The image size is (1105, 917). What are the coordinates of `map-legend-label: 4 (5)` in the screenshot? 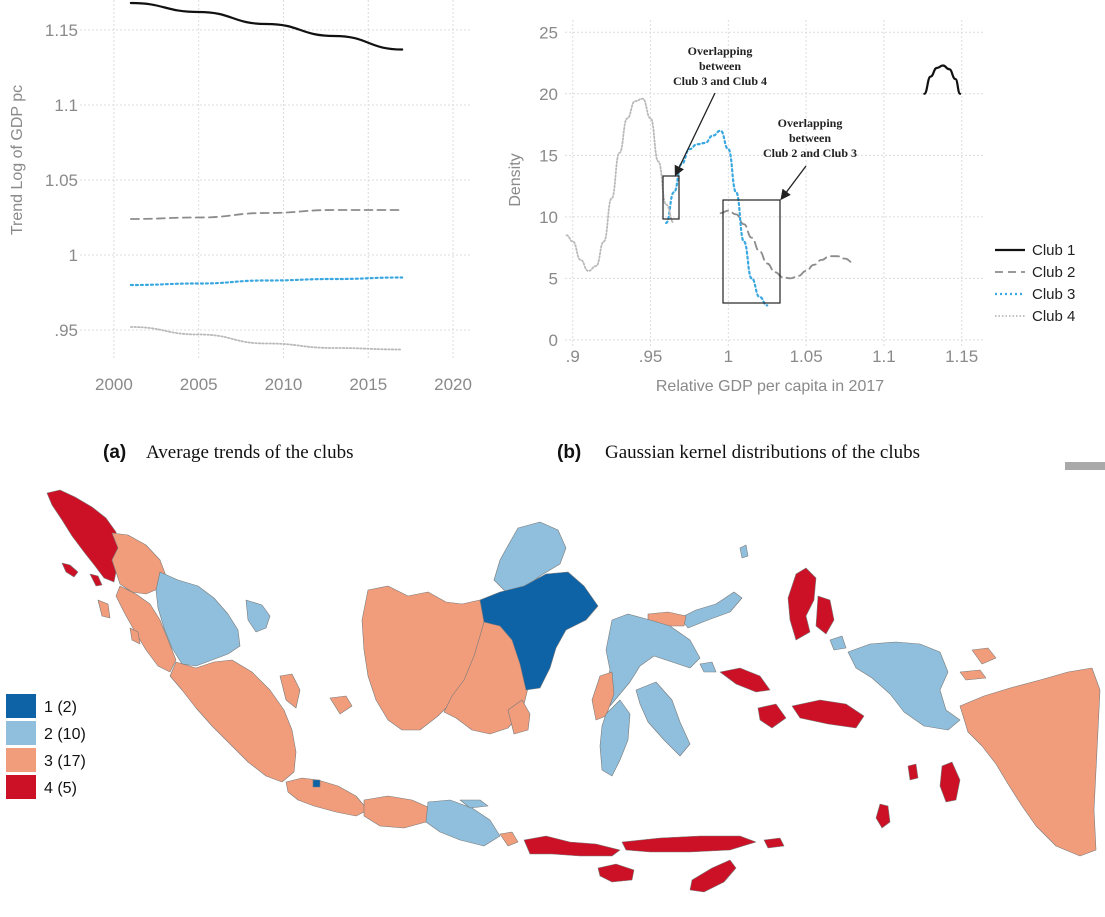 It's located at (60, 788).